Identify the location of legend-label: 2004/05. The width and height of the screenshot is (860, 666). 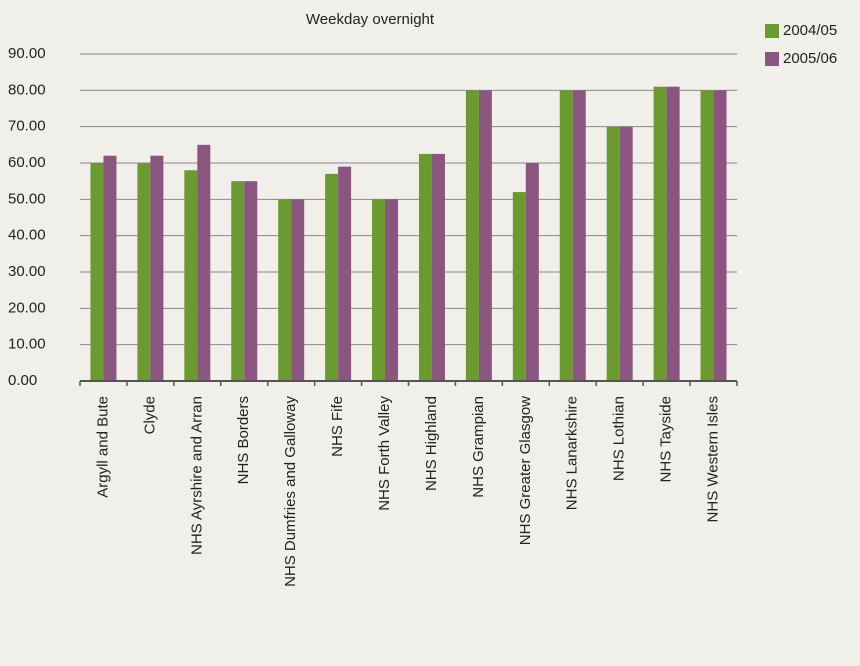
(810, 30).